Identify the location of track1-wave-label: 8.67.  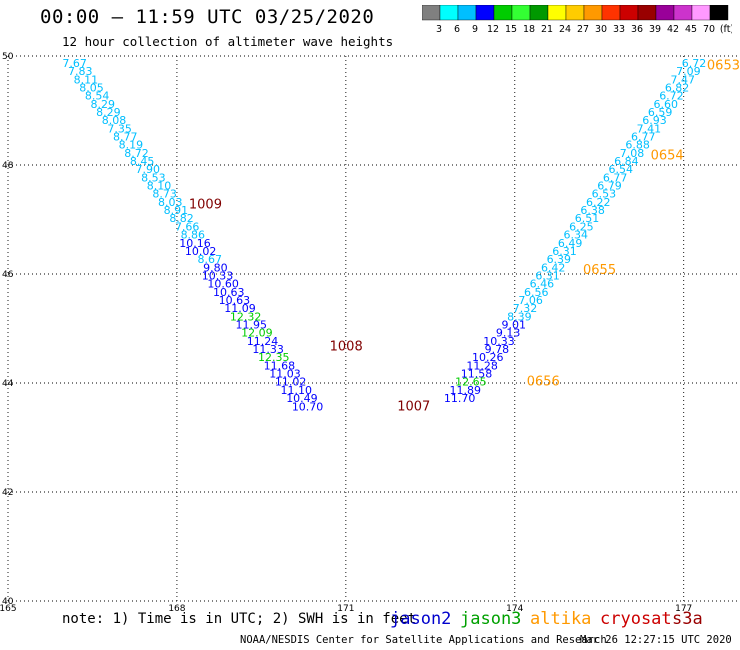
(209, 259).